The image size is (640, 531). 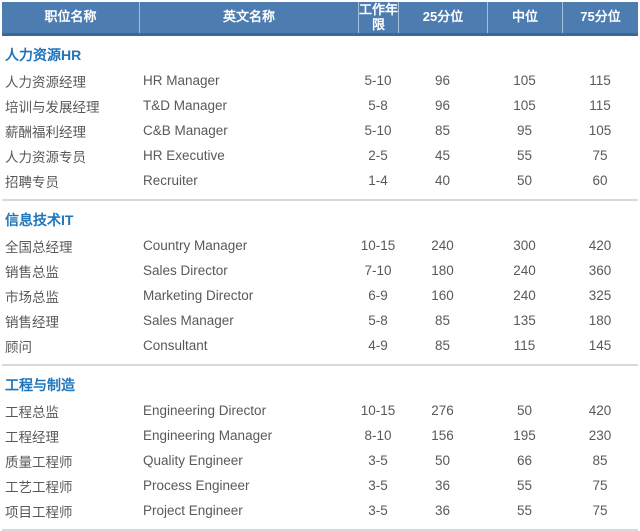 I want to click on cell-title_en: Consultant, so click(x=175, y=345).